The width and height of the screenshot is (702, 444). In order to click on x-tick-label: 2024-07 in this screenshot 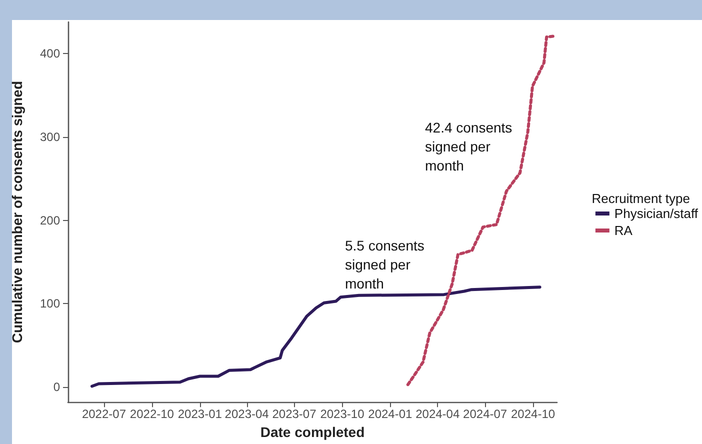, I will do `click(485, 414)`.